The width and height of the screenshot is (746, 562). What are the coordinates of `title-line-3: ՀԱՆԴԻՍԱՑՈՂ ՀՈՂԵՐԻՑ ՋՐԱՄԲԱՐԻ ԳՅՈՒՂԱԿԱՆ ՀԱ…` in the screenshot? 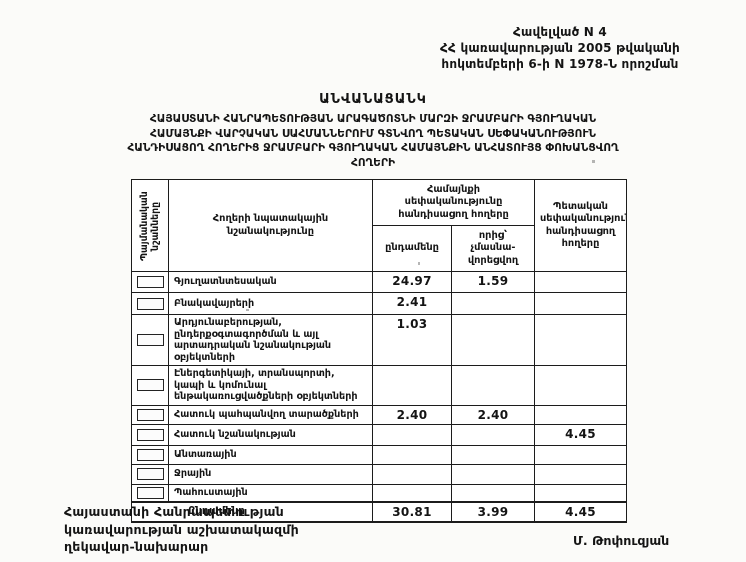 It's located at (373, 148).